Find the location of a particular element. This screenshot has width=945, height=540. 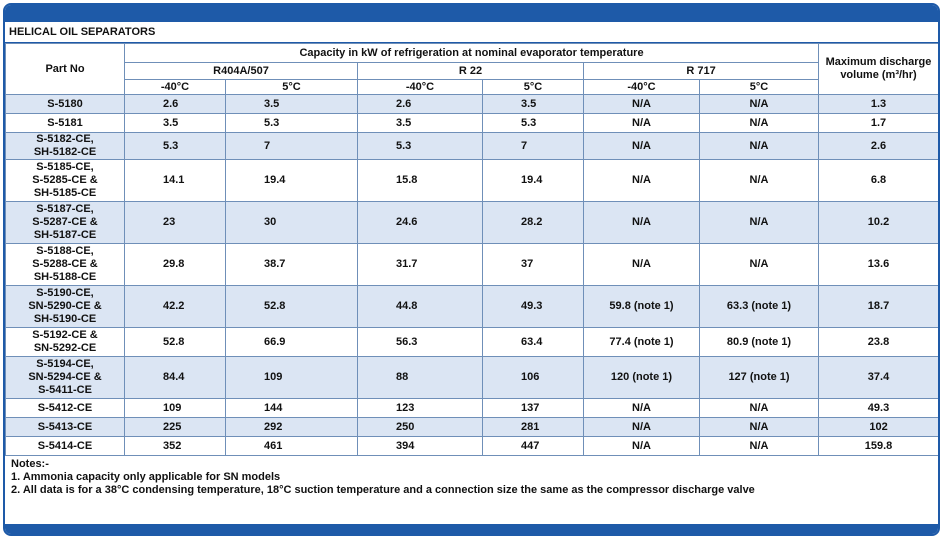

part-no-line: S-5187-CE, is located at coordinates (65, 209).